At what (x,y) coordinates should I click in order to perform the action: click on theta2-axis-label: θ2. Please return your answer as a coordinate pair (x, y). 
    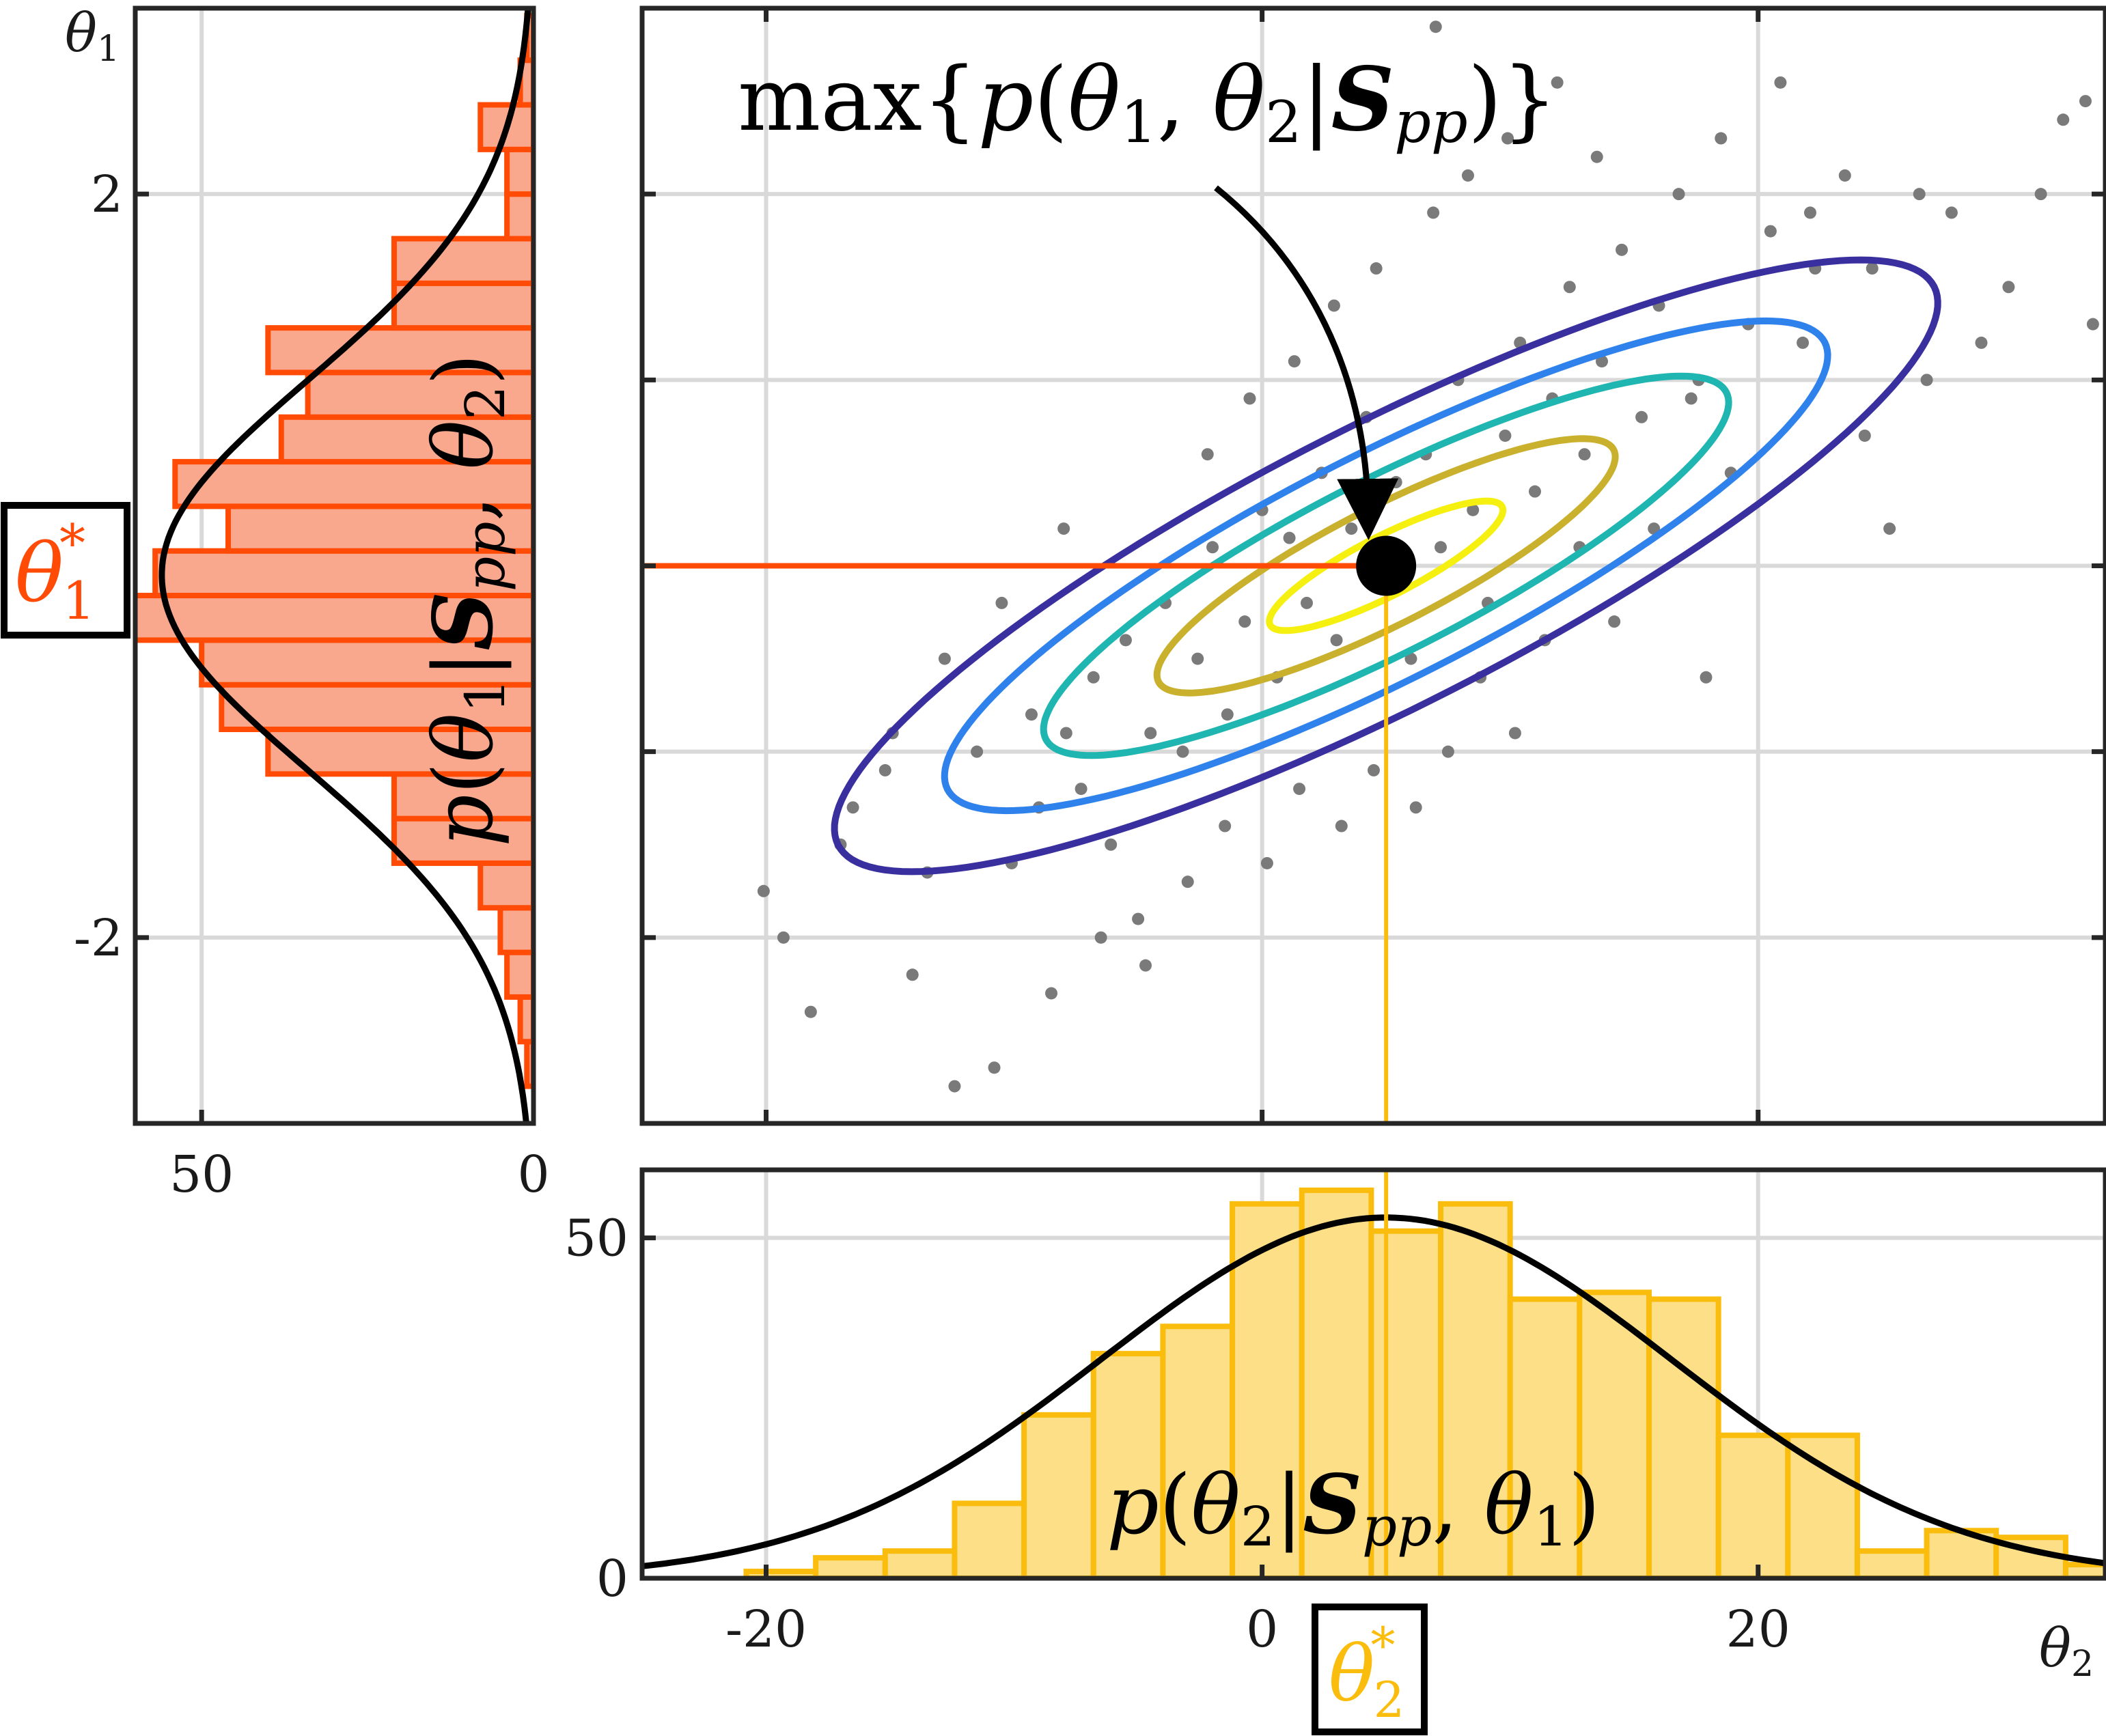
    Looking at the image, I should click on (2066, 1651).